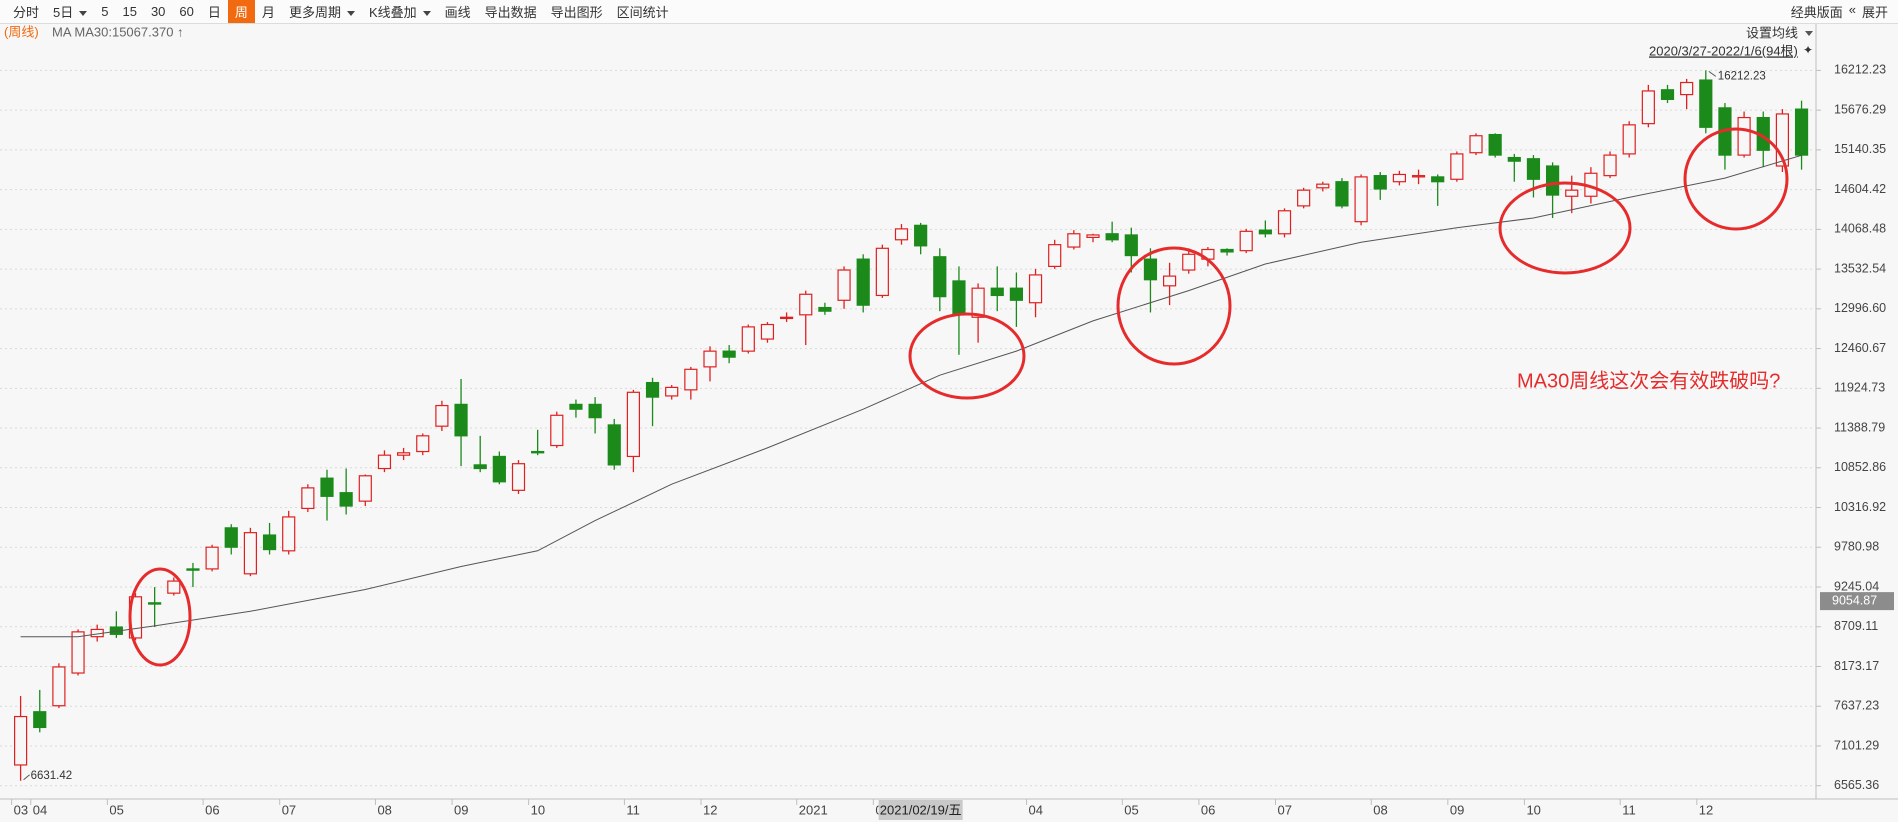 This screenshot has width=1898, height=822. What do you see at coordinates (26, 12) in the screenshot?
I see `toolbar-item: 分时` at bounding box center [26, 12].